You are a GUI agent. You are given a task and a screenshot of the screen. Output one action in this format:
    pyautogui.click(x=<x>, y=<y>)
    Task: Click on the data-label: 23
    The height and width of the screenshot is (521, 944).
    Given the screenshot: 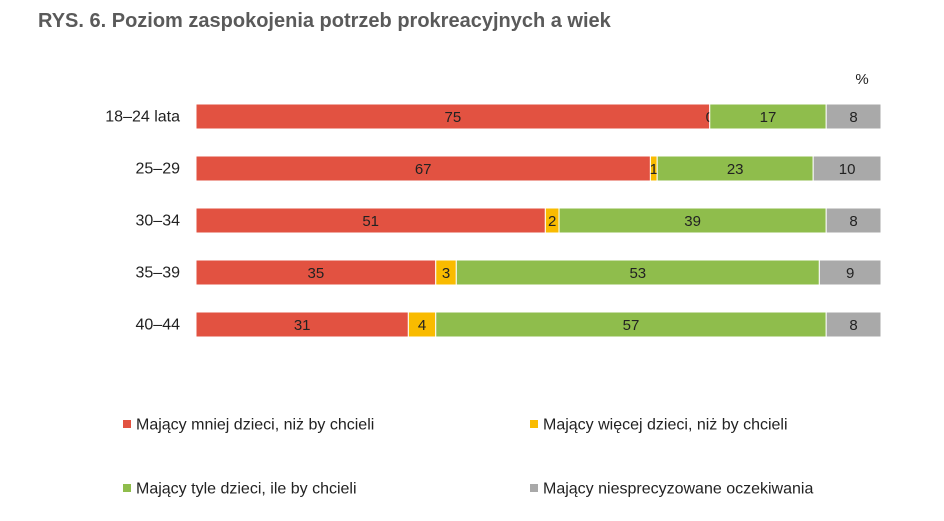 What is the action you would take?
    pyautogui.click(x=735, y=169)
    